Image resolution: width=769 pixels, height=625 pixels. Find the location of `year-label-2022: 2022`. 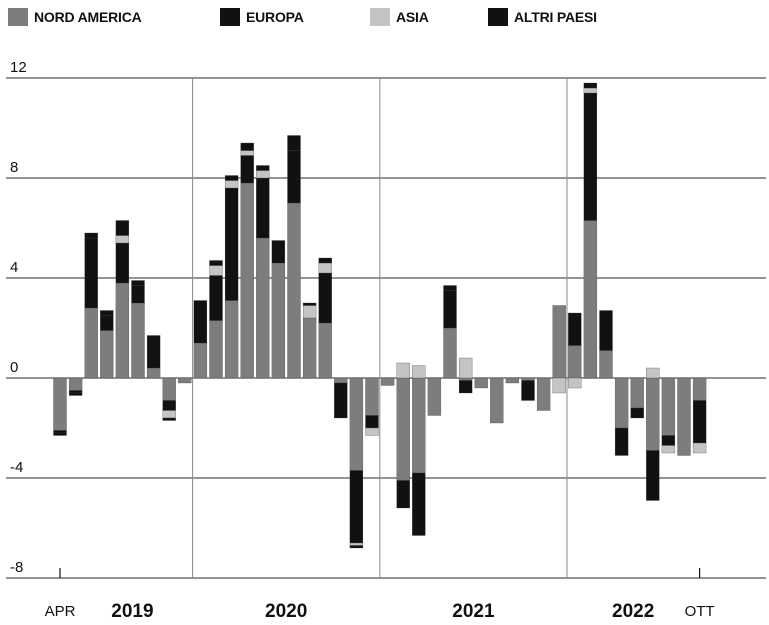

year-label-2022: 2022 is located at coordinates (633, 611).